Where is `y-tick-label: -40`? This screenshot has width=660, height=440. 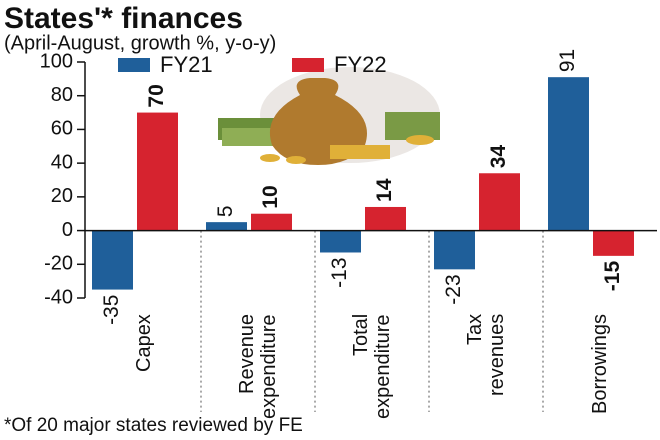 y-tick-label: -40 is located at coordinates (58, 297).